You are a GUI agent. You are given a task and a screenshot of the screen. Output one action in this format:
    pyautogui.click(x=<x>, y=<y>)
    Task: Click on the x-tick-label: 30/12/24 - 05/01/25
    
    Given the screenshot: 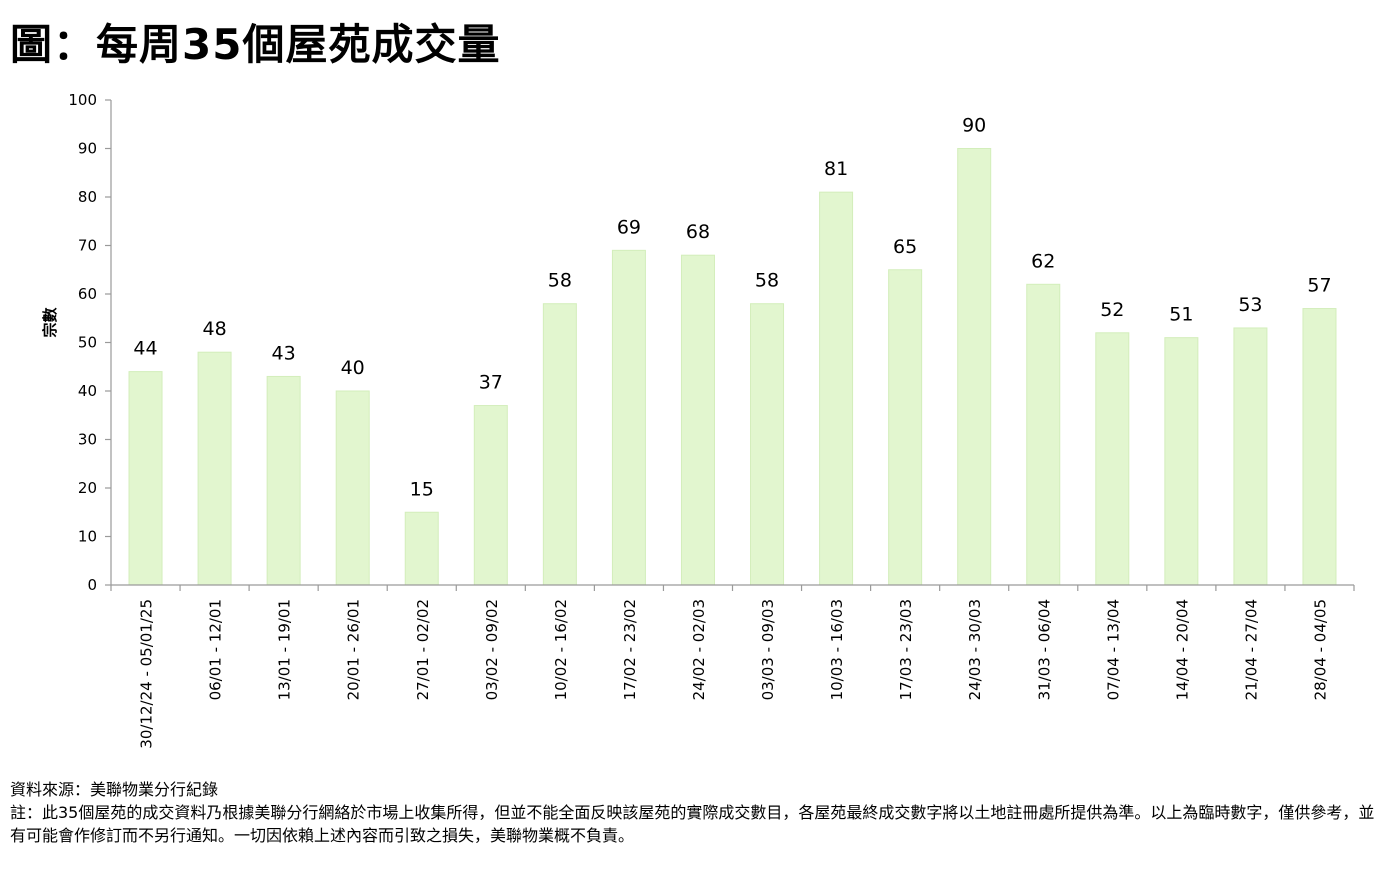 What is the action you would take?
    pyautogui.click(x=147, y=674)
    